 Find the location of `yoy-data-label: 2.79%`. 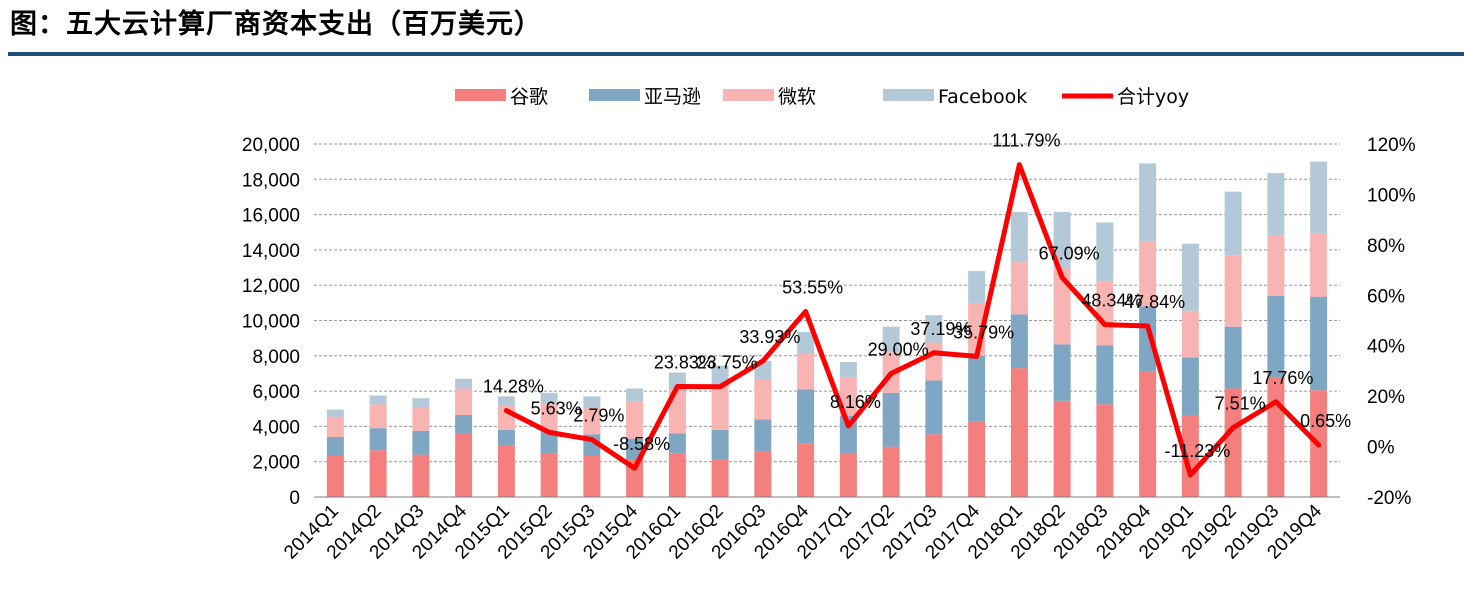

yoy-data-label: 2.79% is located at coordinates (598, 416).